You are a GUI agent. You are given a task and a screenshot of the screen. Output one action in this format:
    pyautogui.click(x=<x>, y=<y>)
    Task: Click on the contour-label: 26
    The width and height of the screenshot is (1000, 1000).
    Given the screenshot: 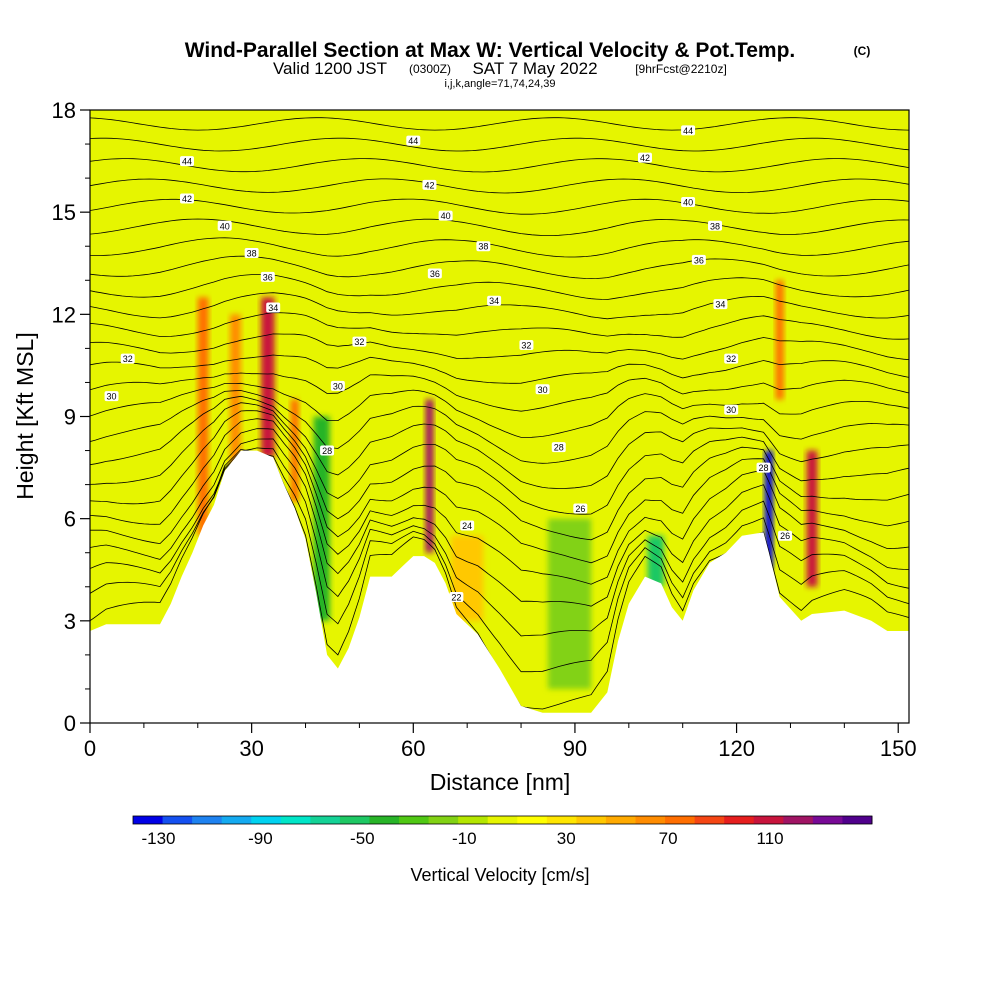 What is the action you would take?
    pyautogui.click(x=785, y=536)
    